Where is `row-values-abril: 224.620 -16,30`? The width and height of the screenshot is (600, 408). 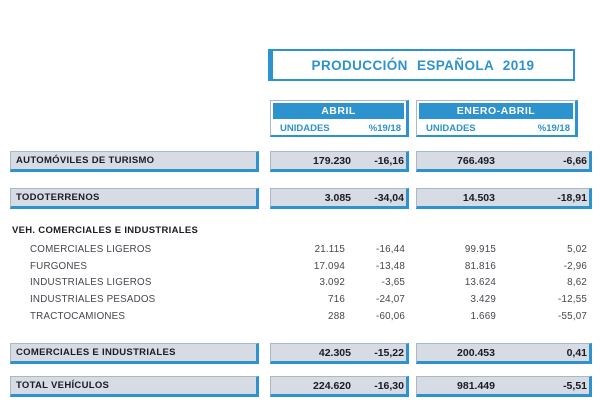
row-values-abril: 224.620 -16,30 is located at coordinates (339, 386).